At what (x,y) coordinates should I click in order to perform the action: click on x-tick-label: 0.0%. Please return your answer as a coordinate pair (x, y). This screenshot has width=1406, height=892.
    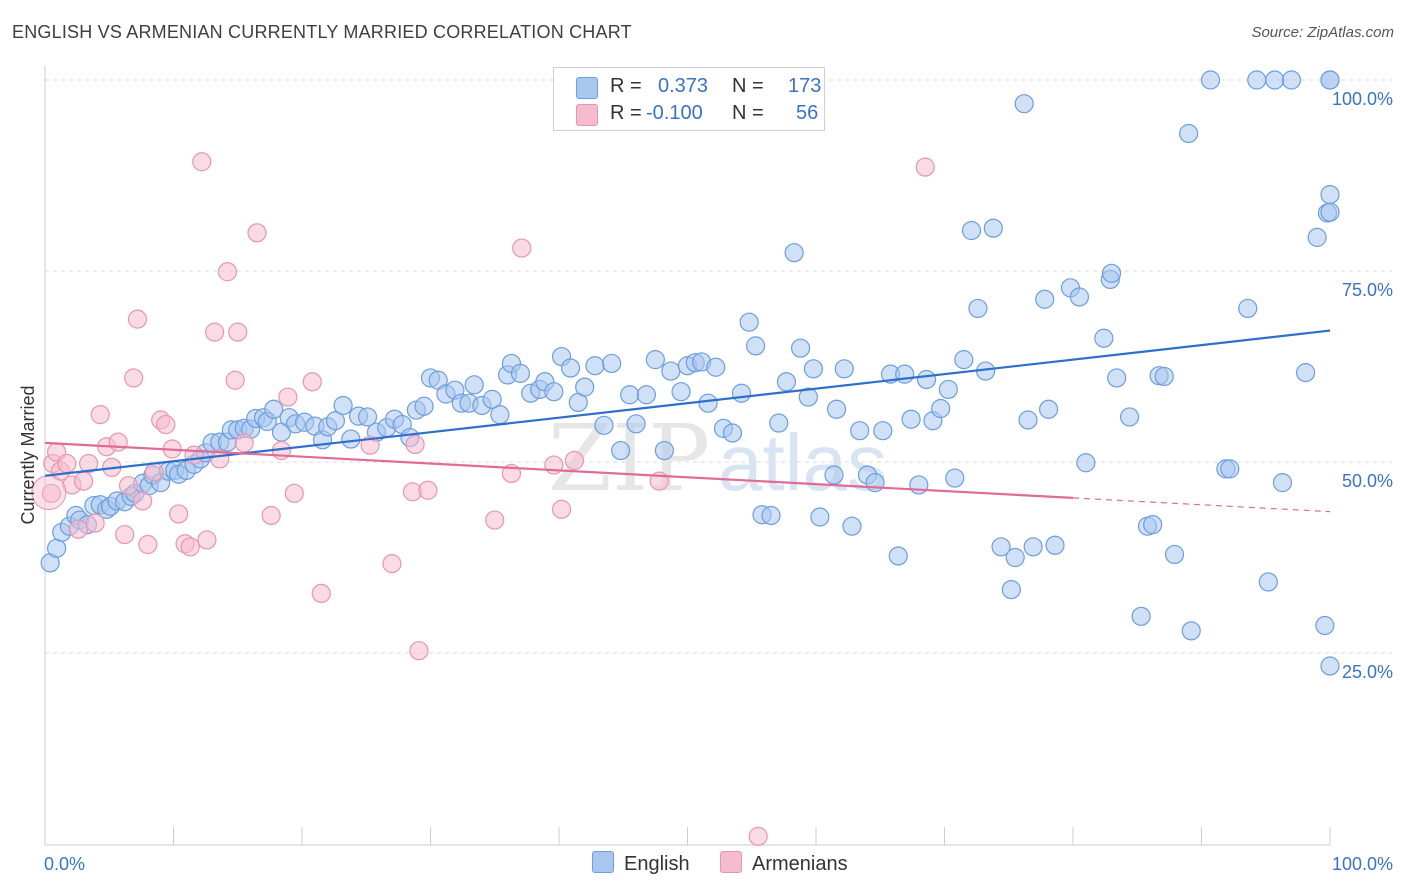
    Looking at the image, I should click on (64, 864).